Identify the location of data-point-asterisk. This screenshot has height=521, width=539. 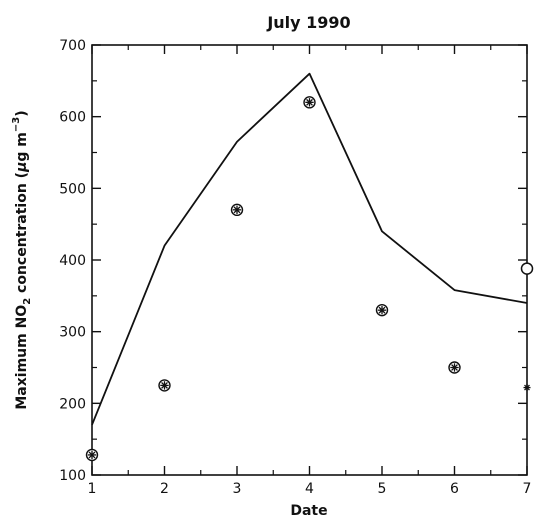
(527, 388).